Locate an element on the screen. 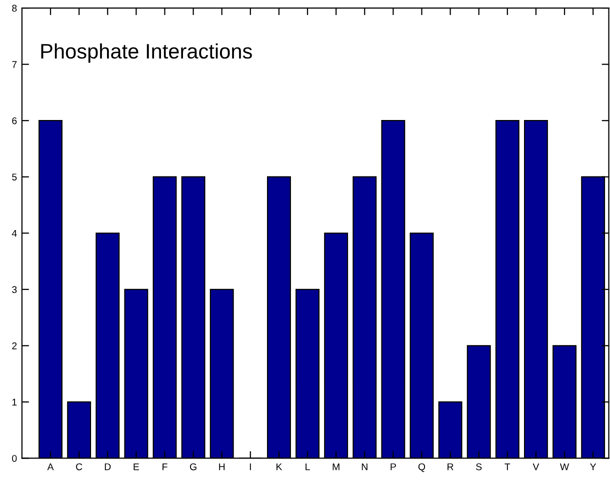  x-tick-label: P is located at coordinates (393, 466).